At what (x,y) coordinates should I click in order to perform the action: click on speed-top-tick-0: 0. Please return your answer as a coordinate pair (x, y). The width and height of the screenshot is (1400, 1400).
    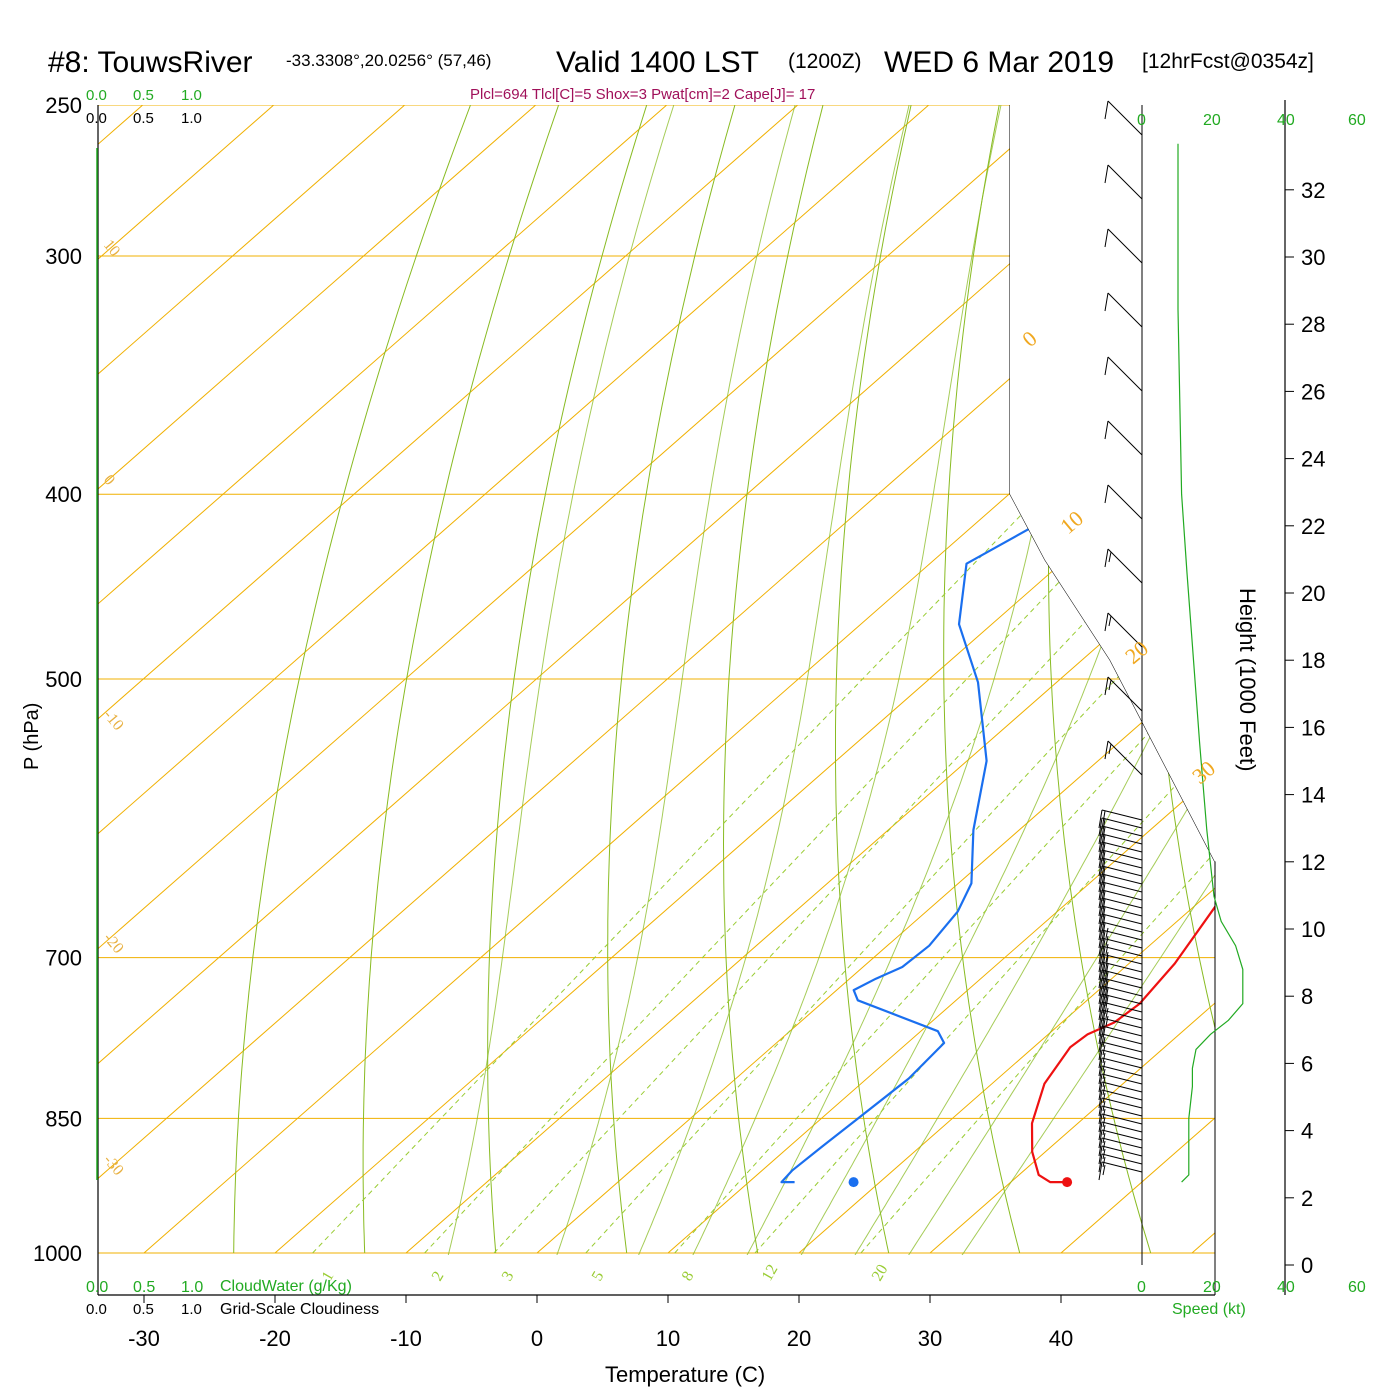
    Looking at the image, I should click on (1141, 120).